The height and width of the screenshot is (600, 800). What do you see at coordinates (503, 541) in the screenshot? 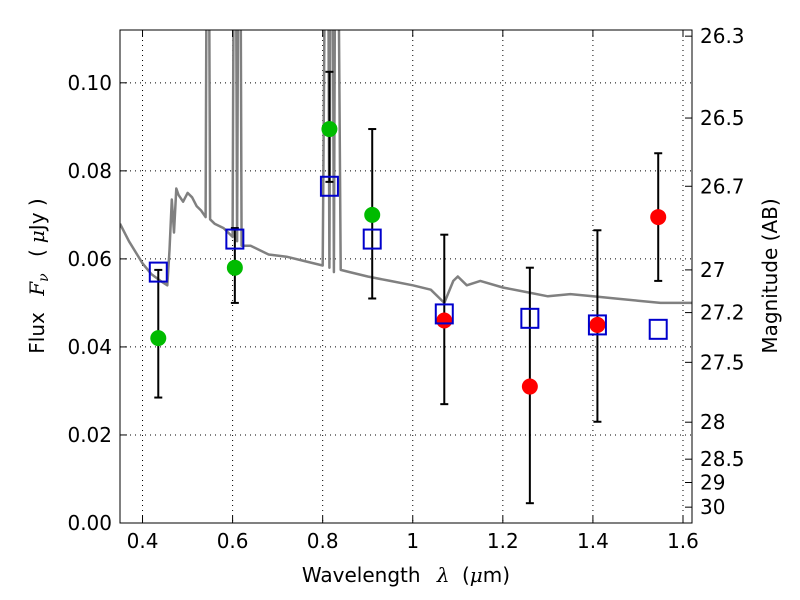
I see `x-tick-label: 1.2` at bounding box center [503, 541].